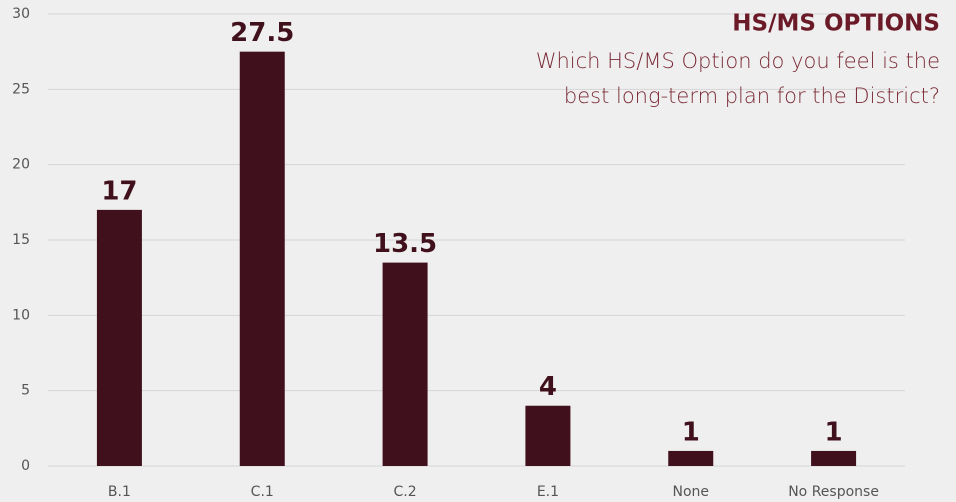  Describe the element at coordinates (738, 61) in the screenshot. I see `chart-subtitle: Which HS/MS Option do you feel is the` at that location.